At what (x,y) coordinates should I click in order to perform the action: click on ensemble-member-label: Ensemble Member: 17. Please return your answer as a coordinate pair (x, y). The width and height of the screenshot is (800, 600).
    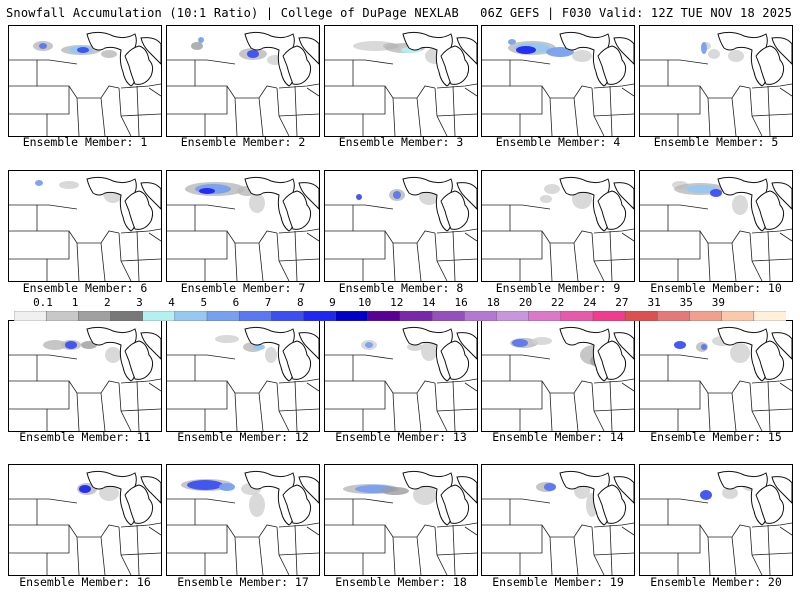
    Looking at the image, I should click on (243, 582).